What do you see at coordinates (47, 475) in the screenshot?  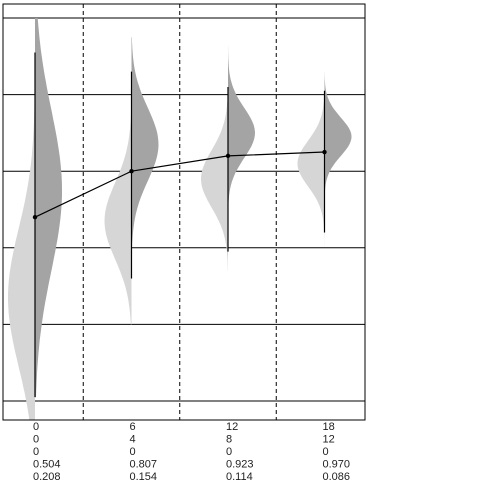 I see `column-label: 0.208` at bounding box center [47, 475].